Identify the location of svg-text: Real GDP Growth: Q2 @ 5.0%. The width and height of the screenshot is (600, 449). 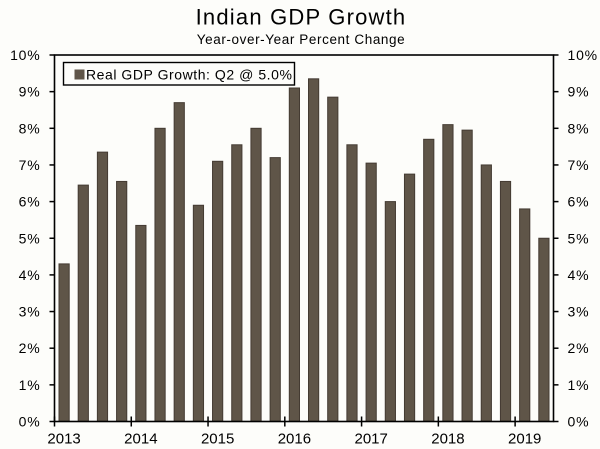
(189, 75).